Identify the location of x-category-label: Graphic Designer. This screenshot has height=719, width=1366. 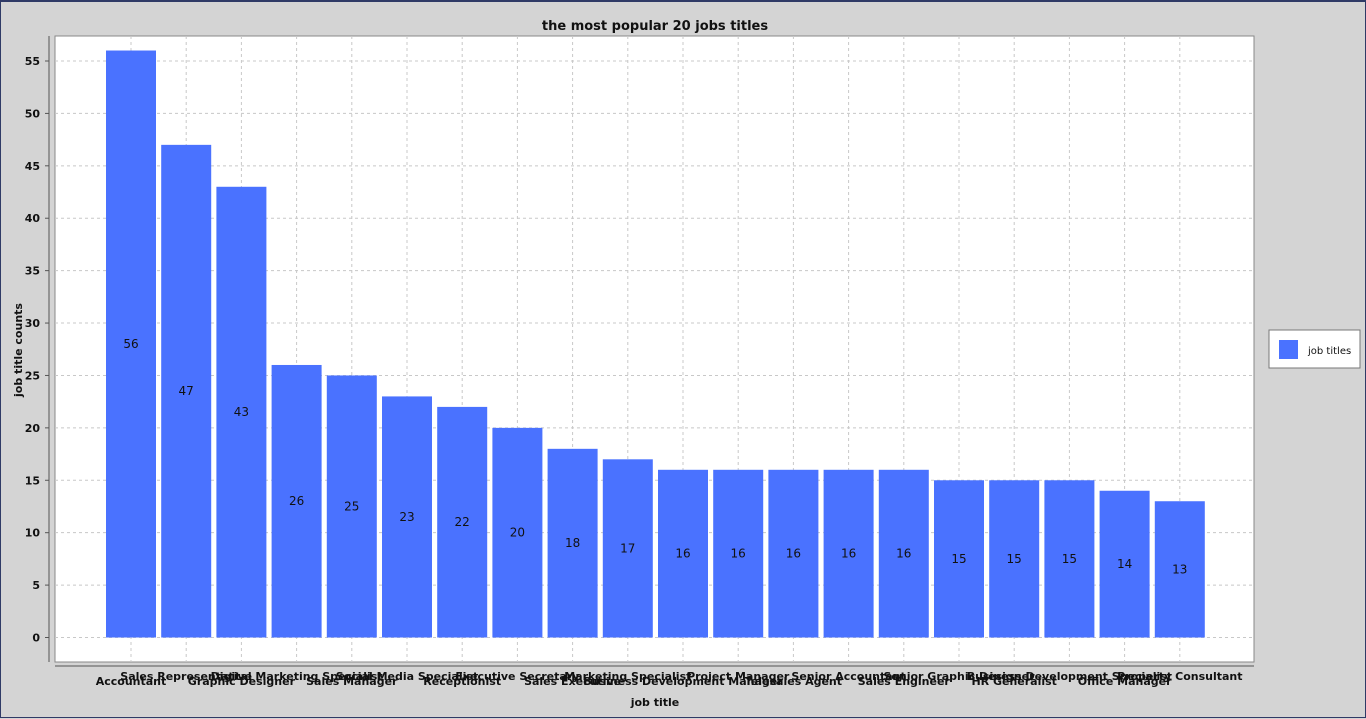
(242, 681).